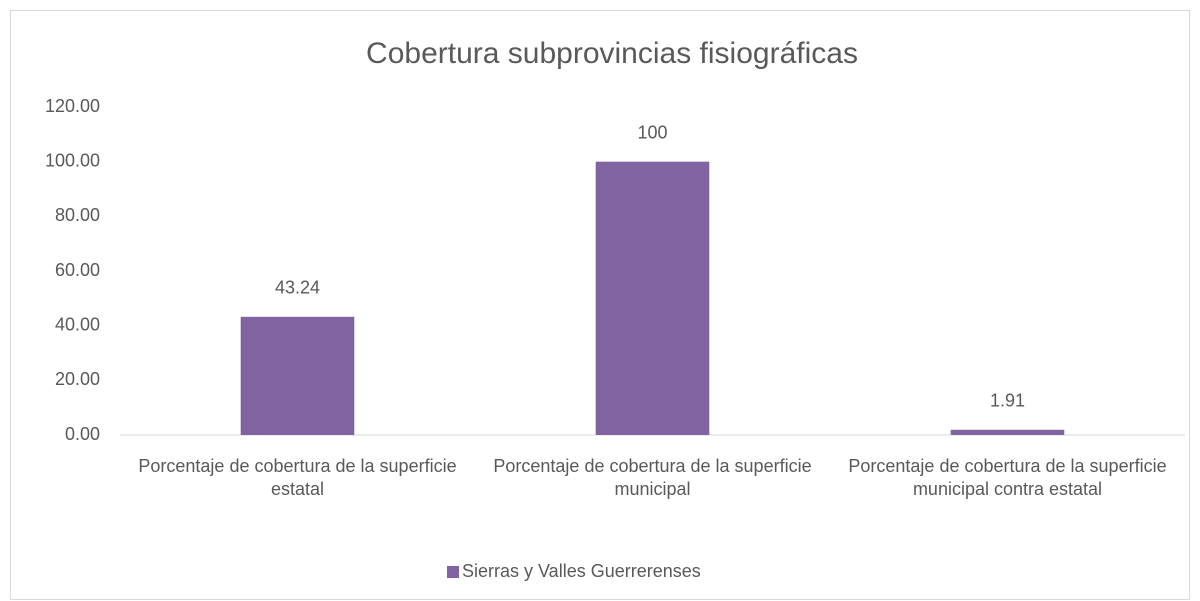  What do you see at coordinates (72, 106) in the screenshot?
I see `y-tick-label: 120.00` at bounding box center [72, 106].